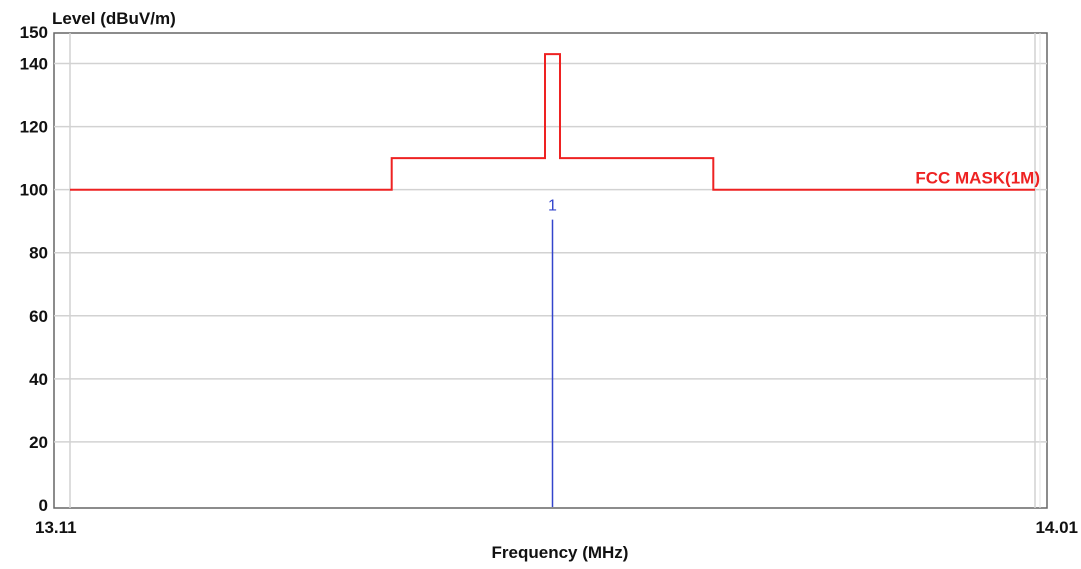 The width and height of the screenshot is (1081, 569). Describe the element at coordinates (38, 379) in the screenshot. I see `y-tick-label: 40` at that location.